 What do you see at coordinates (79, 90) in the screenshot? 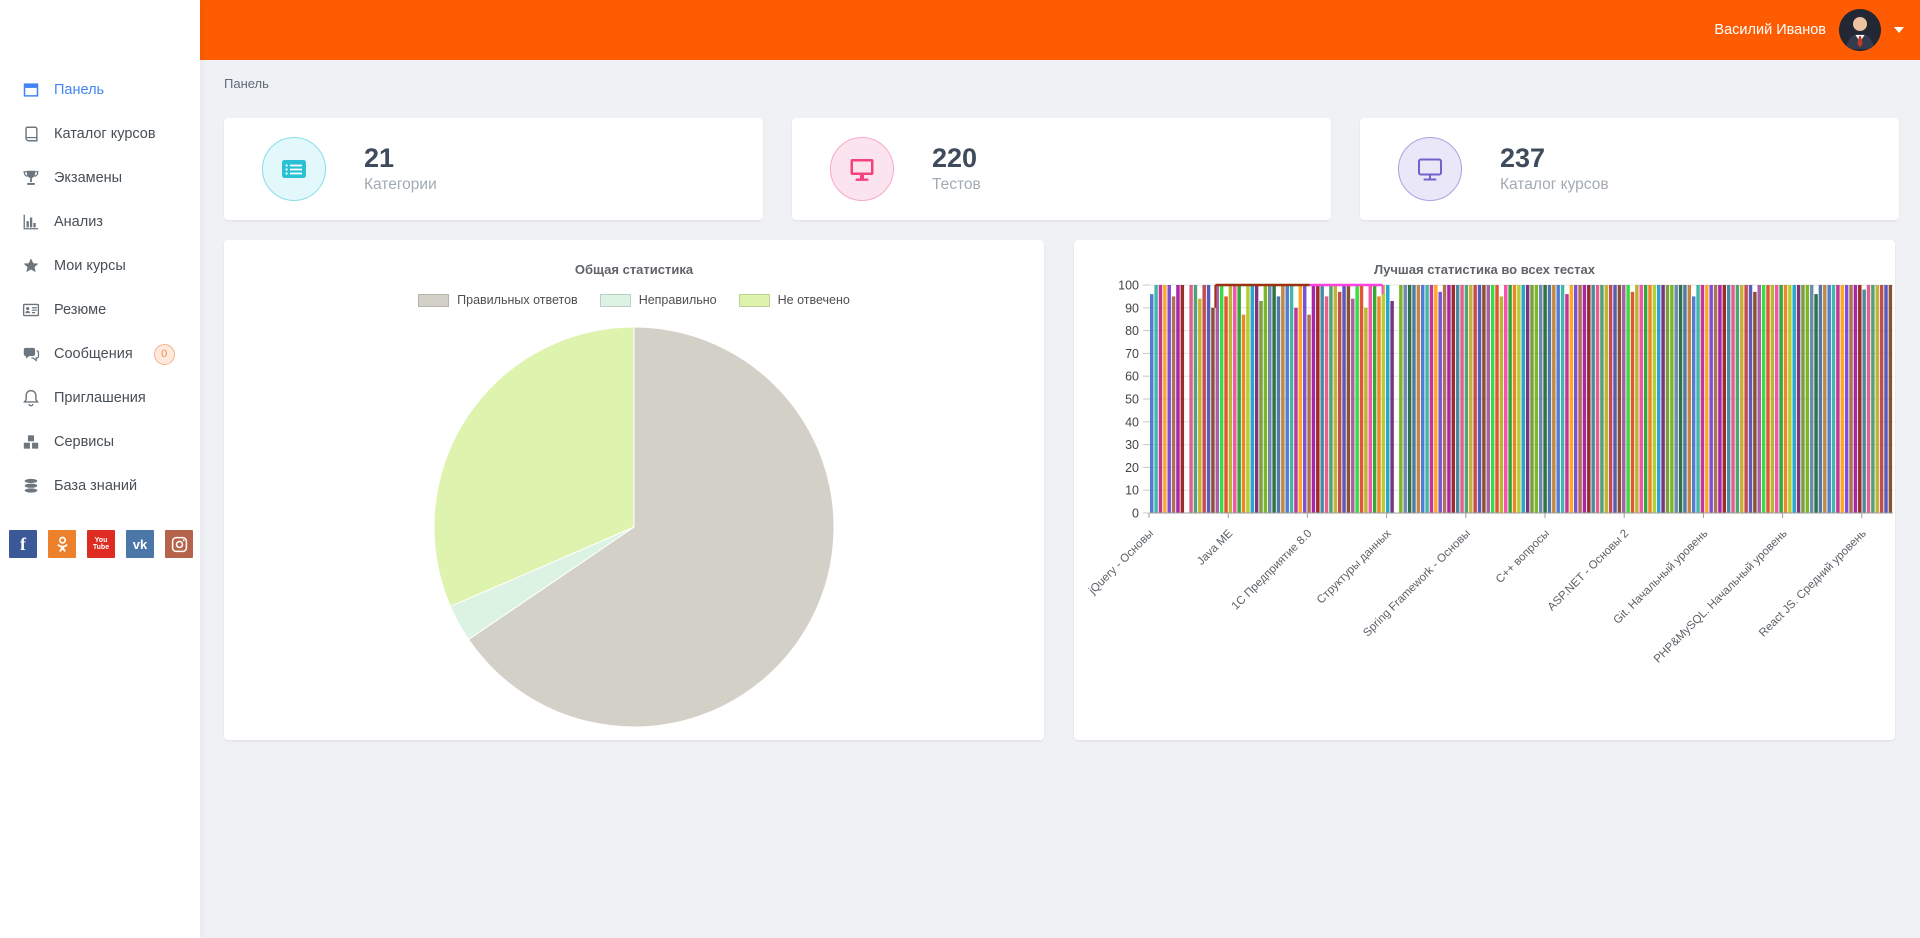
I see `sidebar-item-label: Панель` at bounding box center [79, 90].